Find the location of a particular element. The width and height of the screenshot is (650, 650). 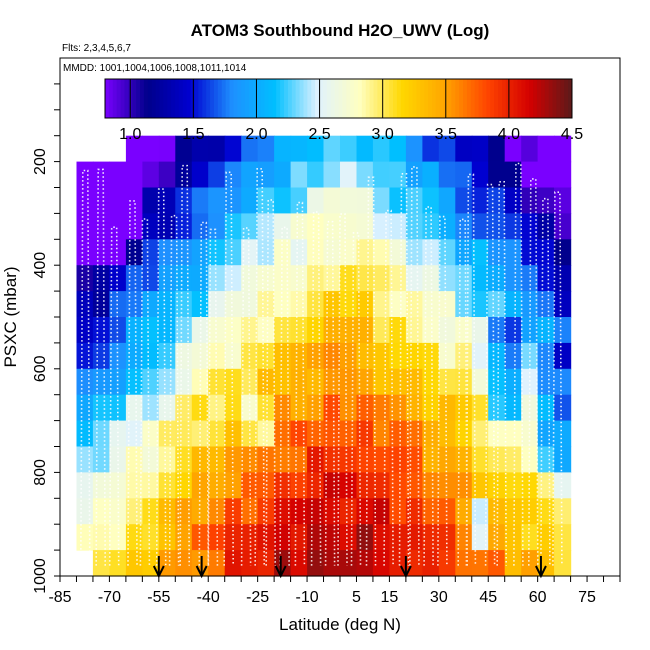

x-tick-label: 45 is located at coordinates (488, 597).